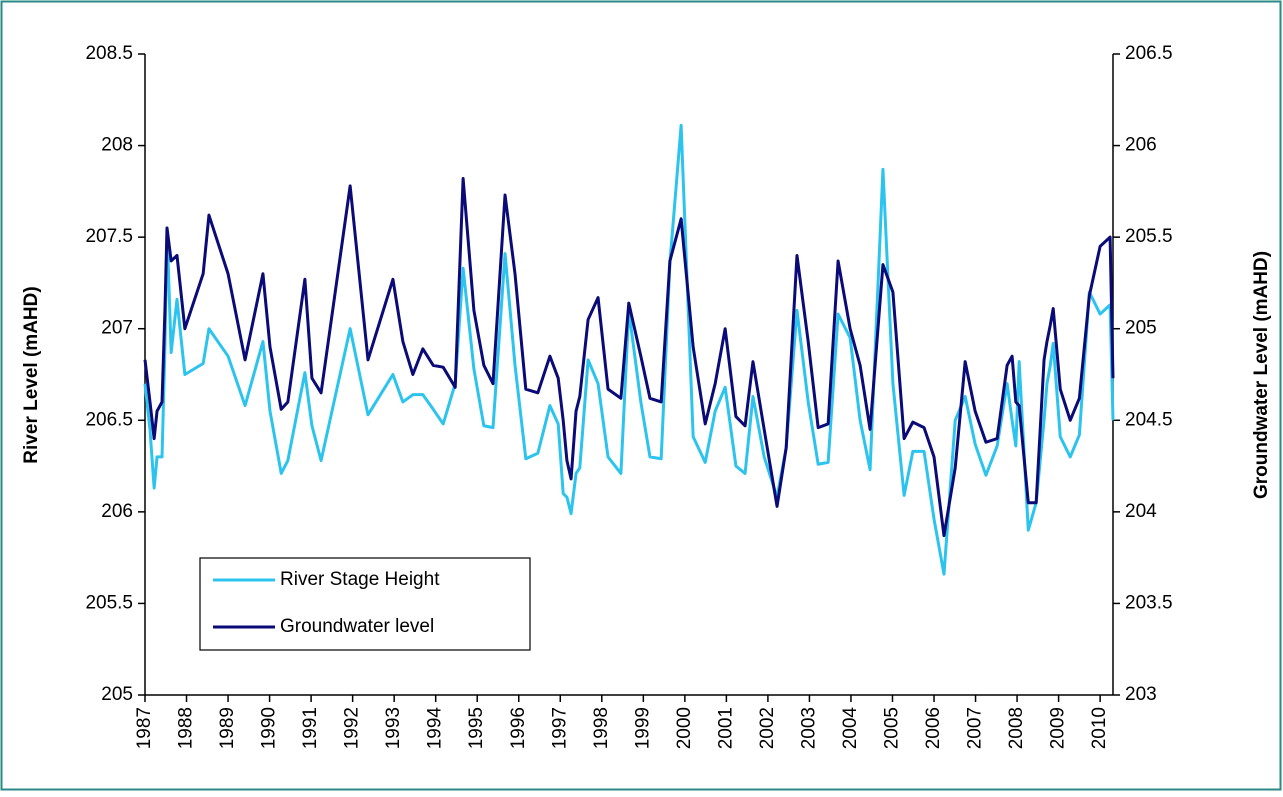 The image size is (1283, 797). What do you see at coordinates (144, 728) in the screenshot?
I see `x-tick-label: 1987` at bounding box center [144, 728].